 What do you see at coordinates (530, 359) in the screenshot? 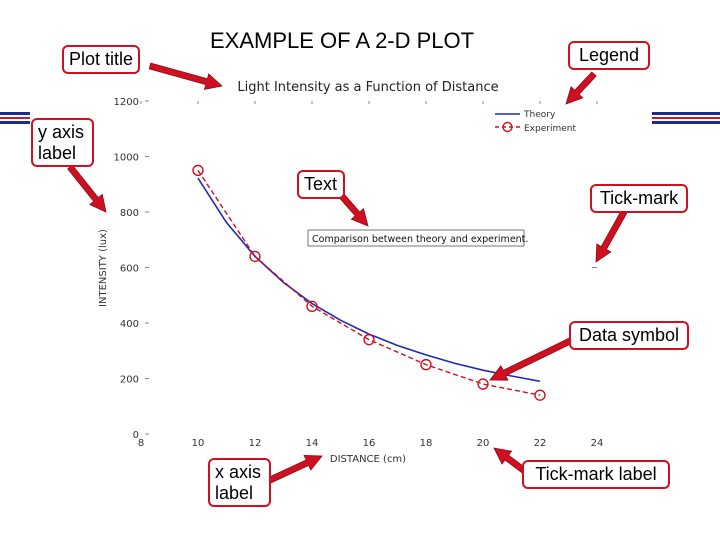
I see `arrow-data-symbol` at bounding box center [530, 359].